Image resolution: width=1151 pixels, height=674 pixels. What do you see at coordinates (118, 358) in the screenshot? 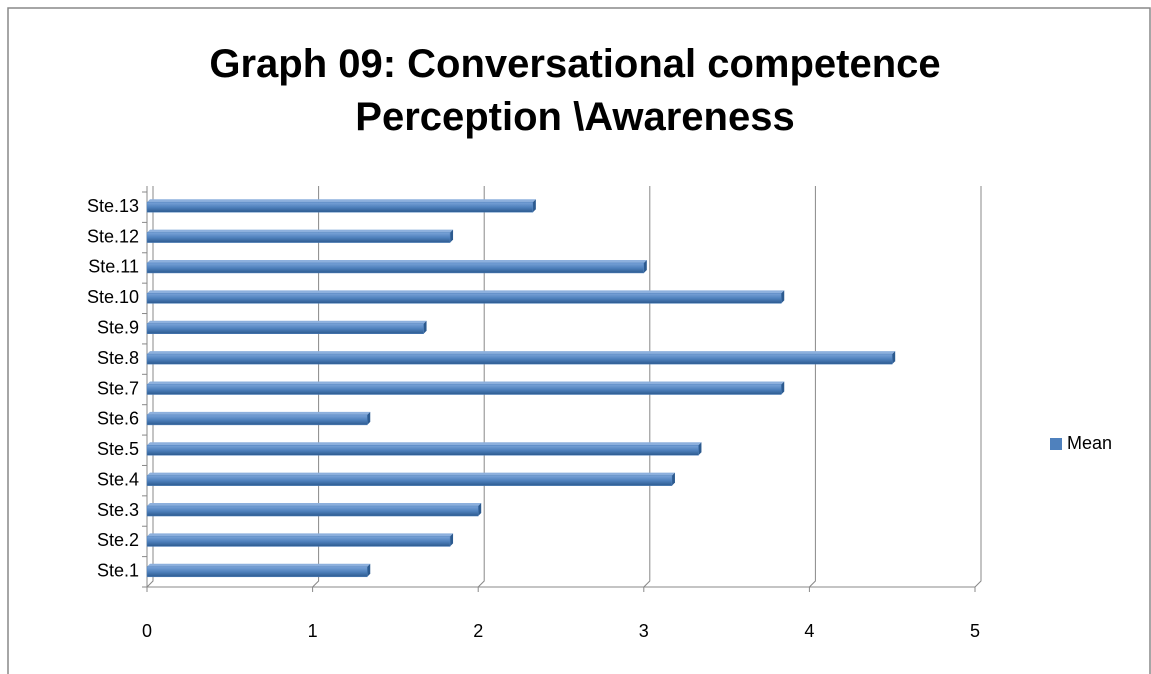
I see `y-tick-label: Ste.8` at bounding box center [118, 358].